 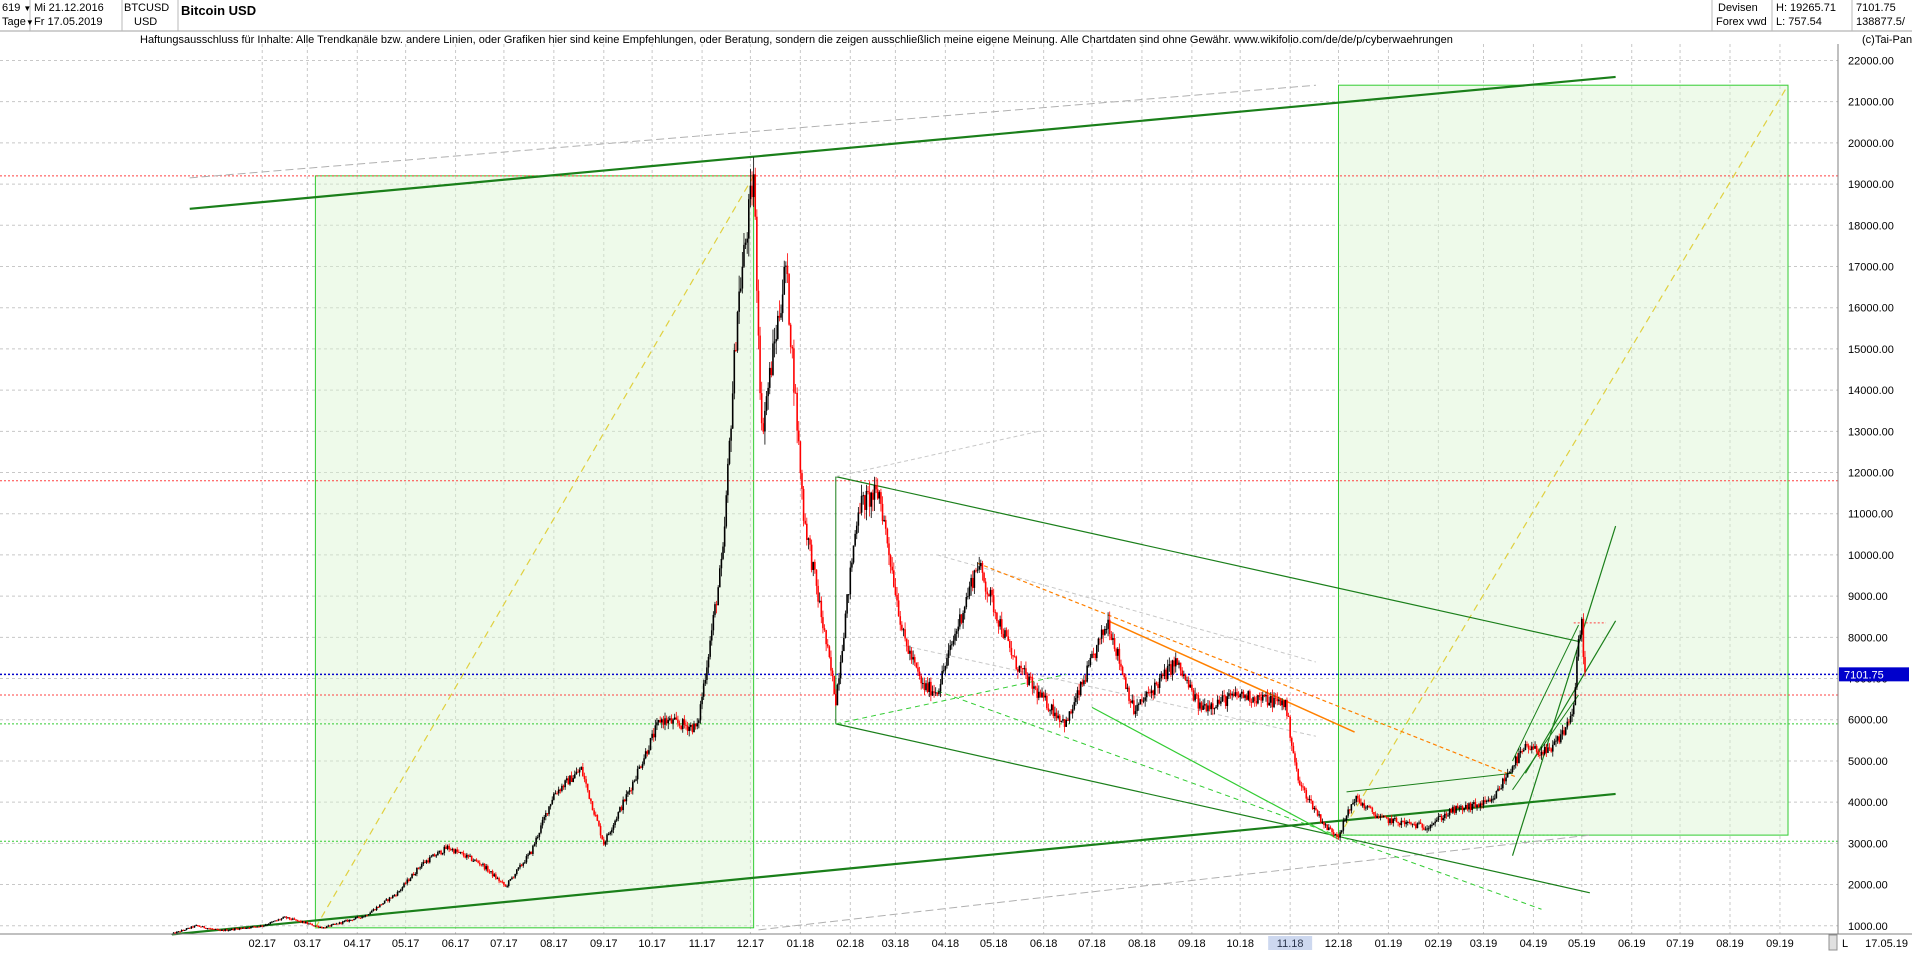 I want to click on period-selector: Tage▼, so click(x=18, y=22).